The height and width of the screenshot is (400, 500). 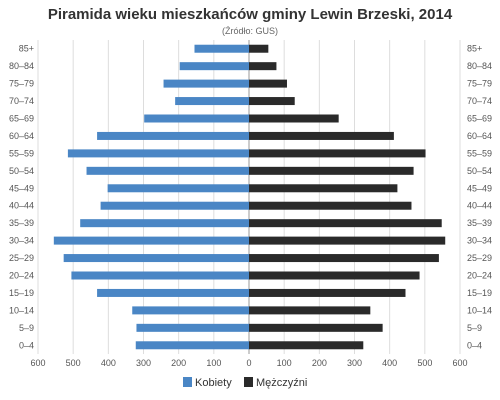 I want to click on category-label-right: 40–44, so click(x=479, y=206).